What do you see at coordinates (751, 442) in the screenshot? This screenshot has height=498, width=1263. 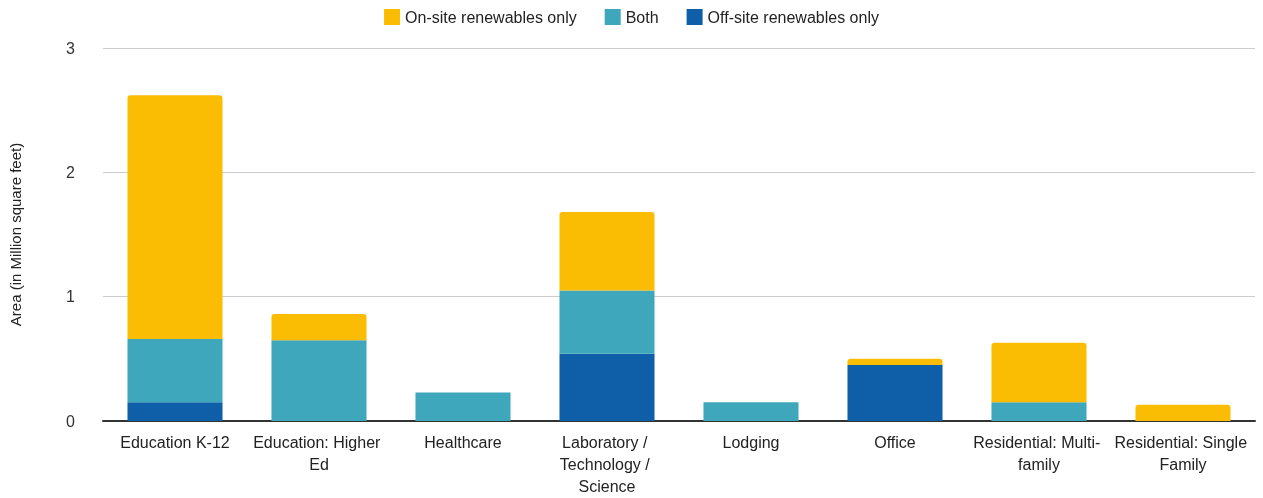 I see `x-tick-label: Lodging` at bounding box center [751, 442].